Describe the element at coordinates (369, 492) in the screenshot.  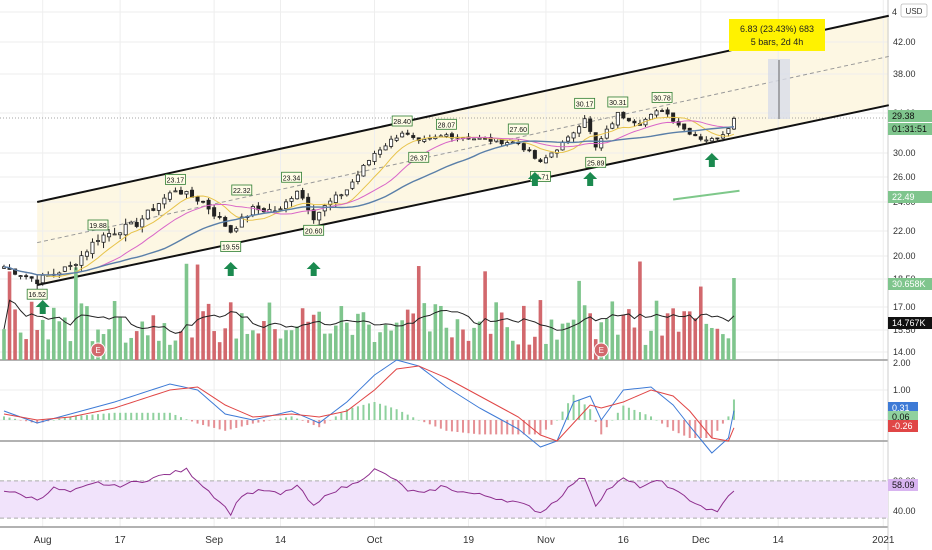
I see `rsi-line` at that location.